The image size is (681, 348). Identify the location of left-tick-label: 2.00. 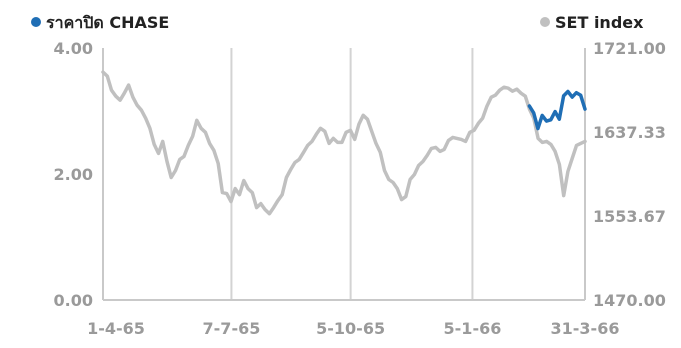
(73, 174).